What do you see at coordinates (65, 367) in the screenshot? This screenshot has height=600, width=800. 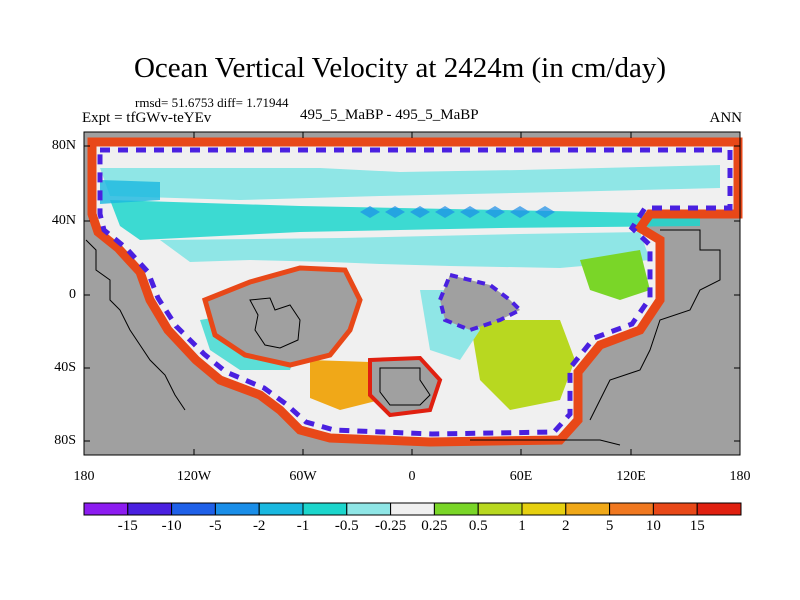 I see `lat-tick-label: 40S` at bounding box center [65, 367].